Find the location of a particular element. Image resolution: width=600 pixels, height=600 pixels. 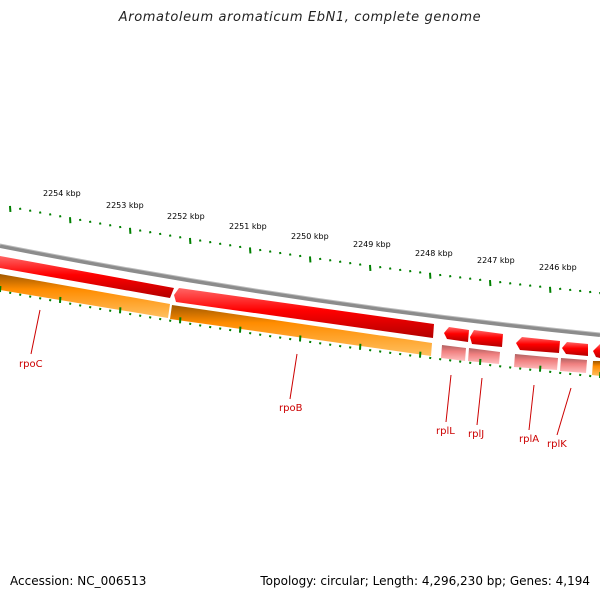

leader-rplK is located at coordinates (564, 411).